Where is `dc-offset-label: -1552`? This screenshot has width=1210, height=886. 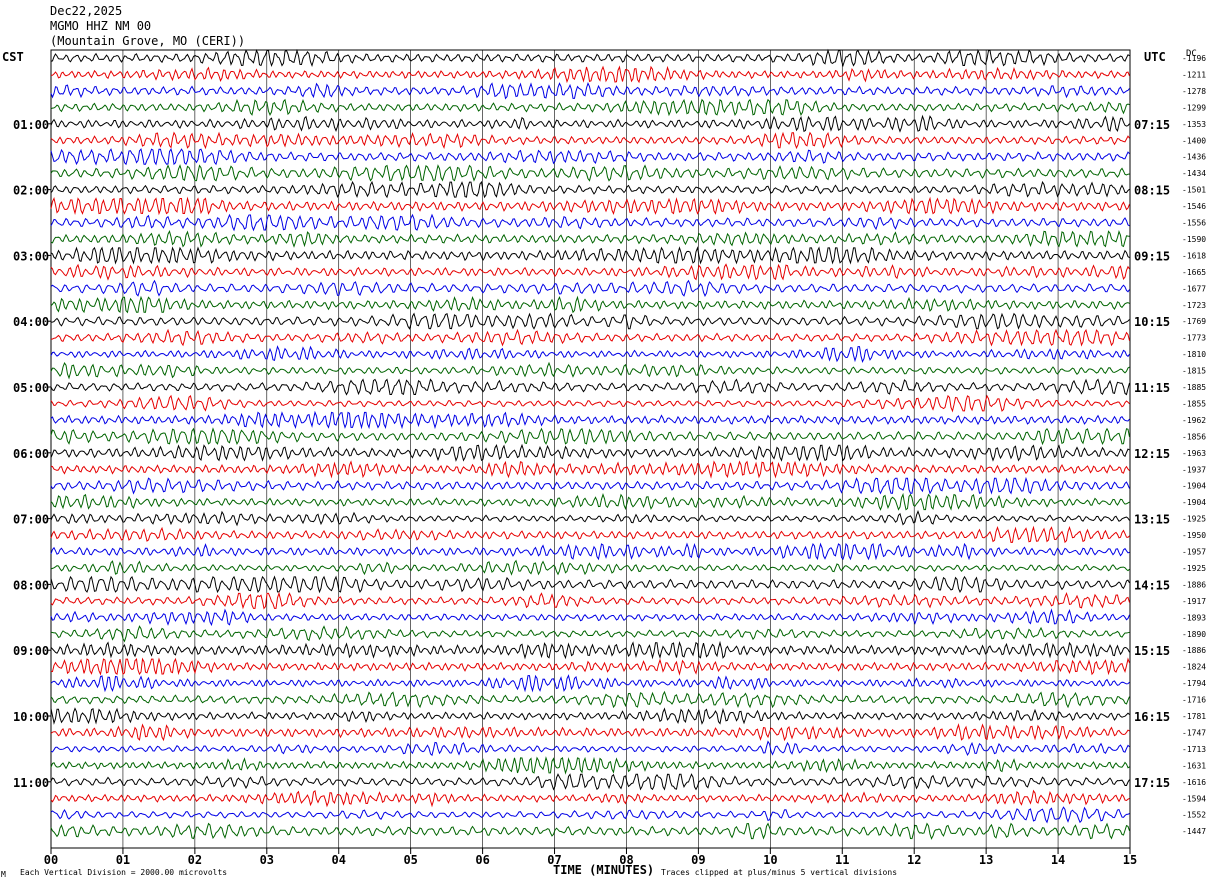
dc-offset-label: -1552 is located at coordinates (1194, 815).